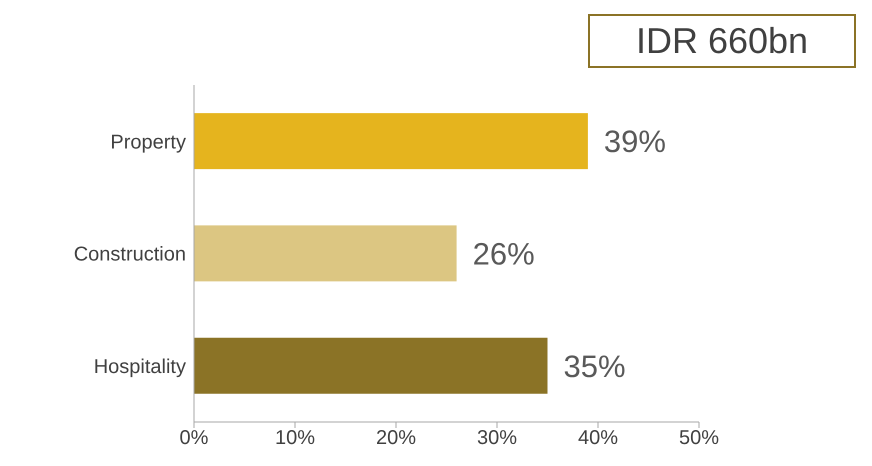  What do you see at coordinates (722, 41) in the screenshot?
I see `chart-title: IDR 660bn` at bounding box center [722, 41].